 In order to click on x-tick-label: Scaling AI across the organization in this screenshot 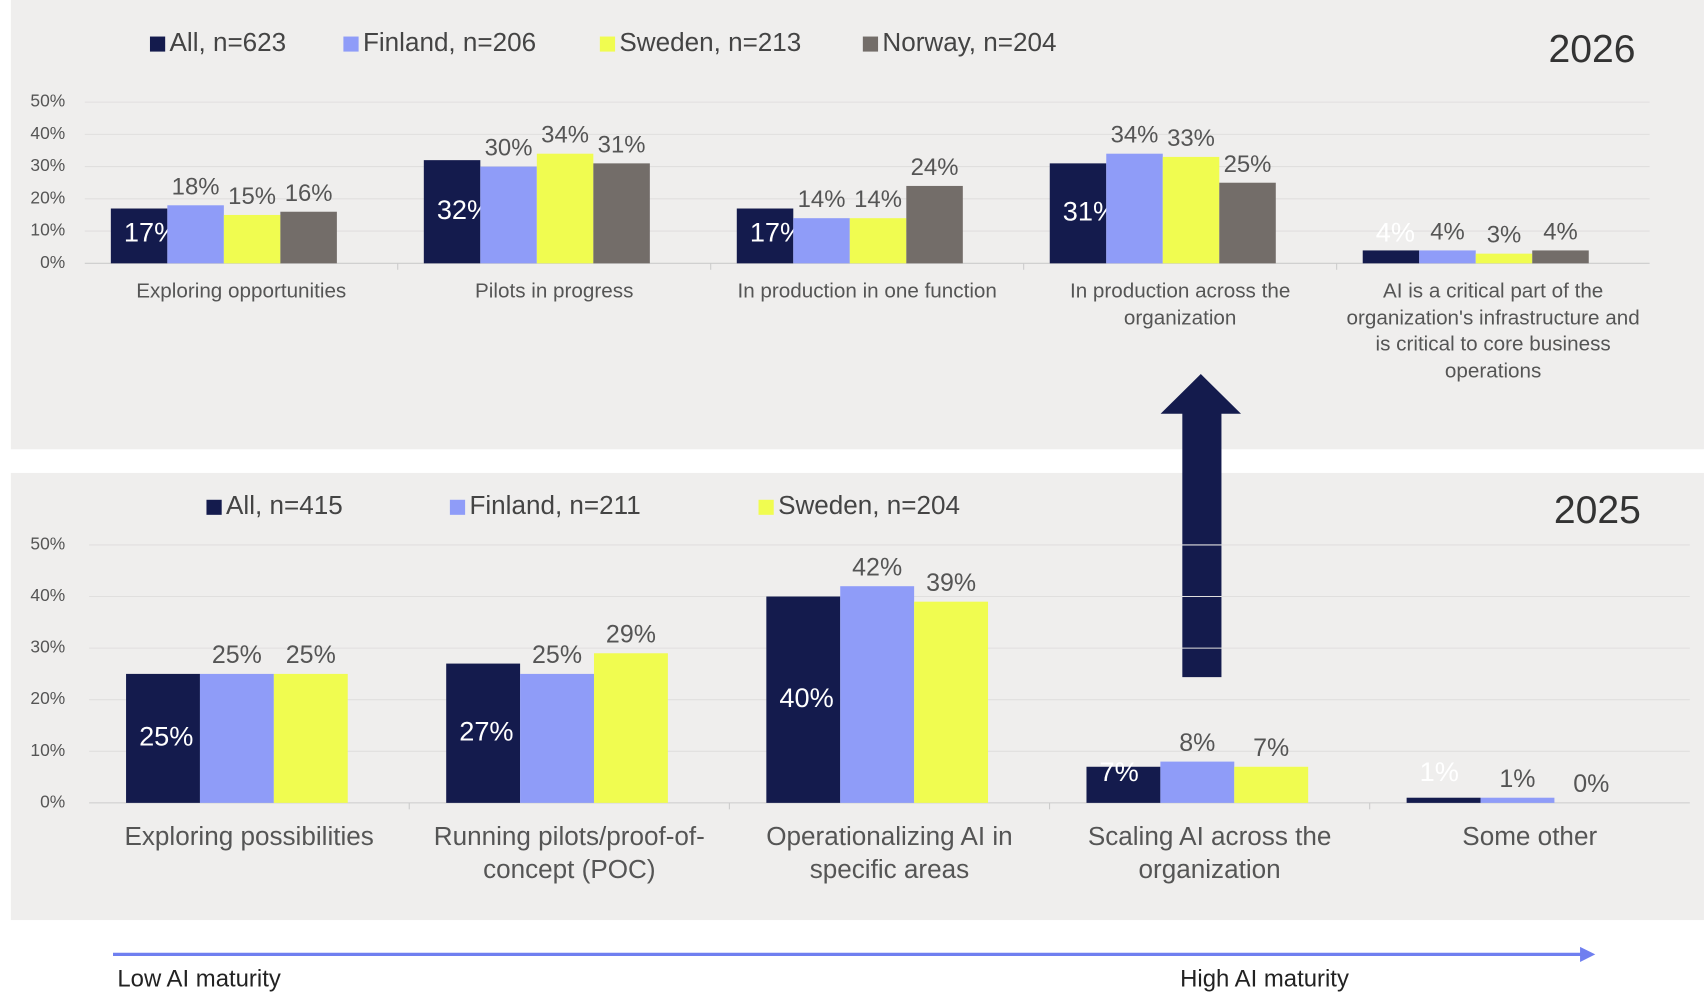, I will do `click(1209, 853)`.